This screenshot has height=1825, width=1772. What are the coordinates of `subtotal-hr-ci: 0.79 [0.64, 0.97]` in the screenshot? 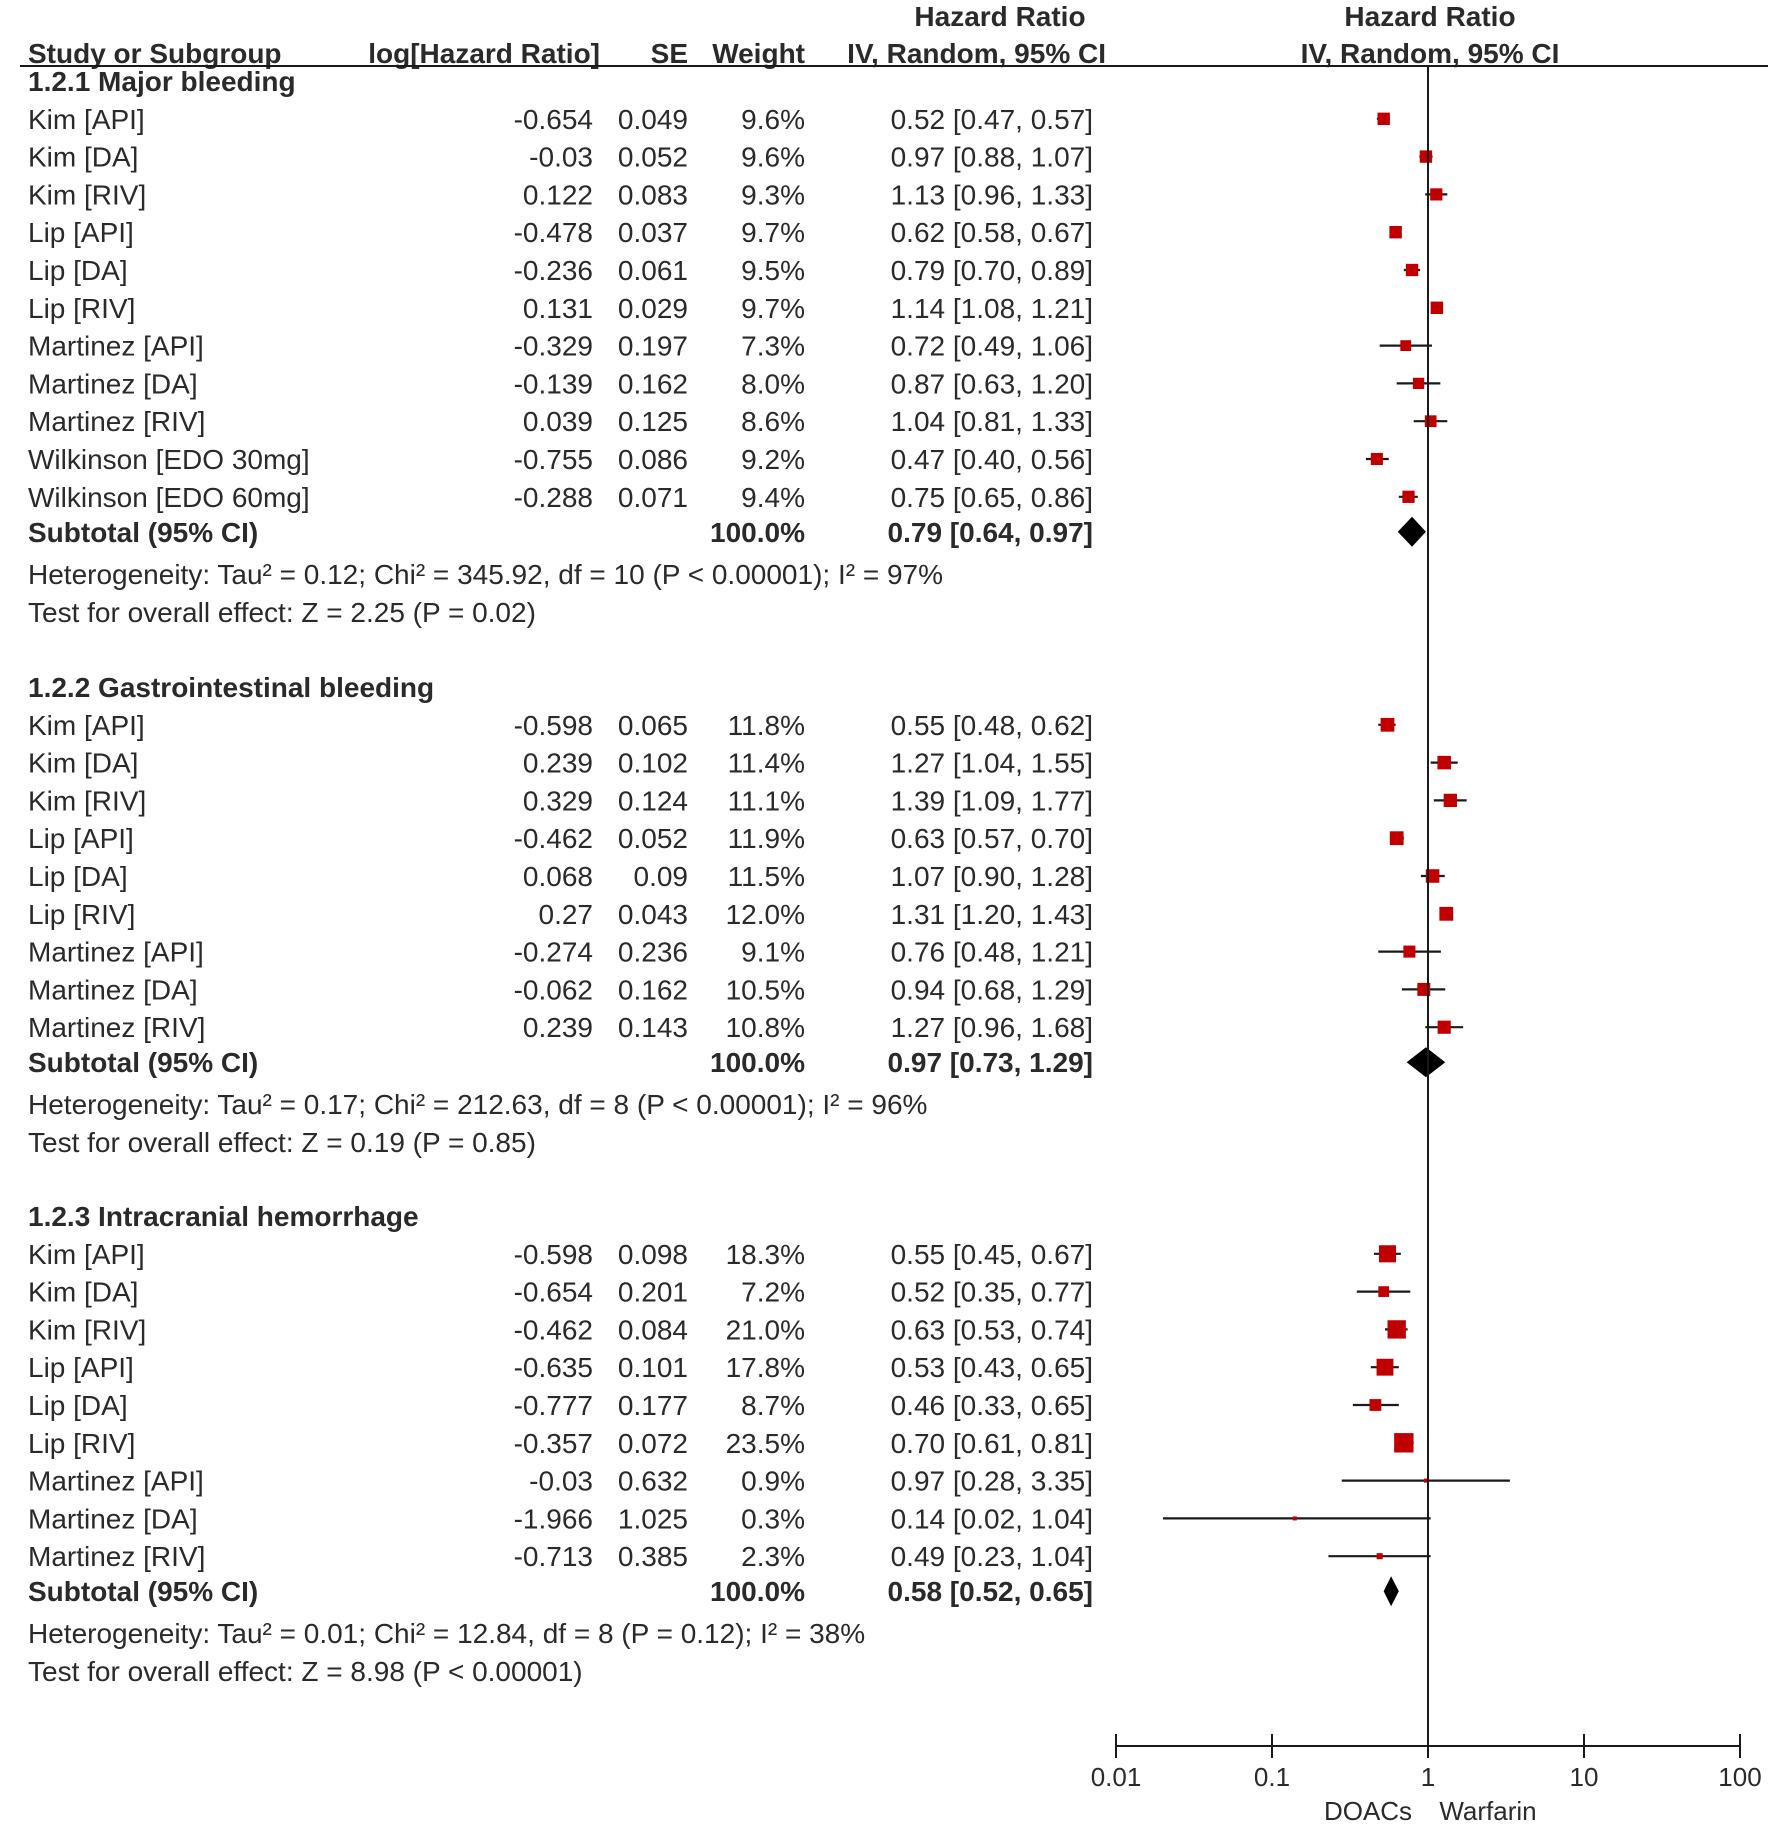 It's located at (990, 532).